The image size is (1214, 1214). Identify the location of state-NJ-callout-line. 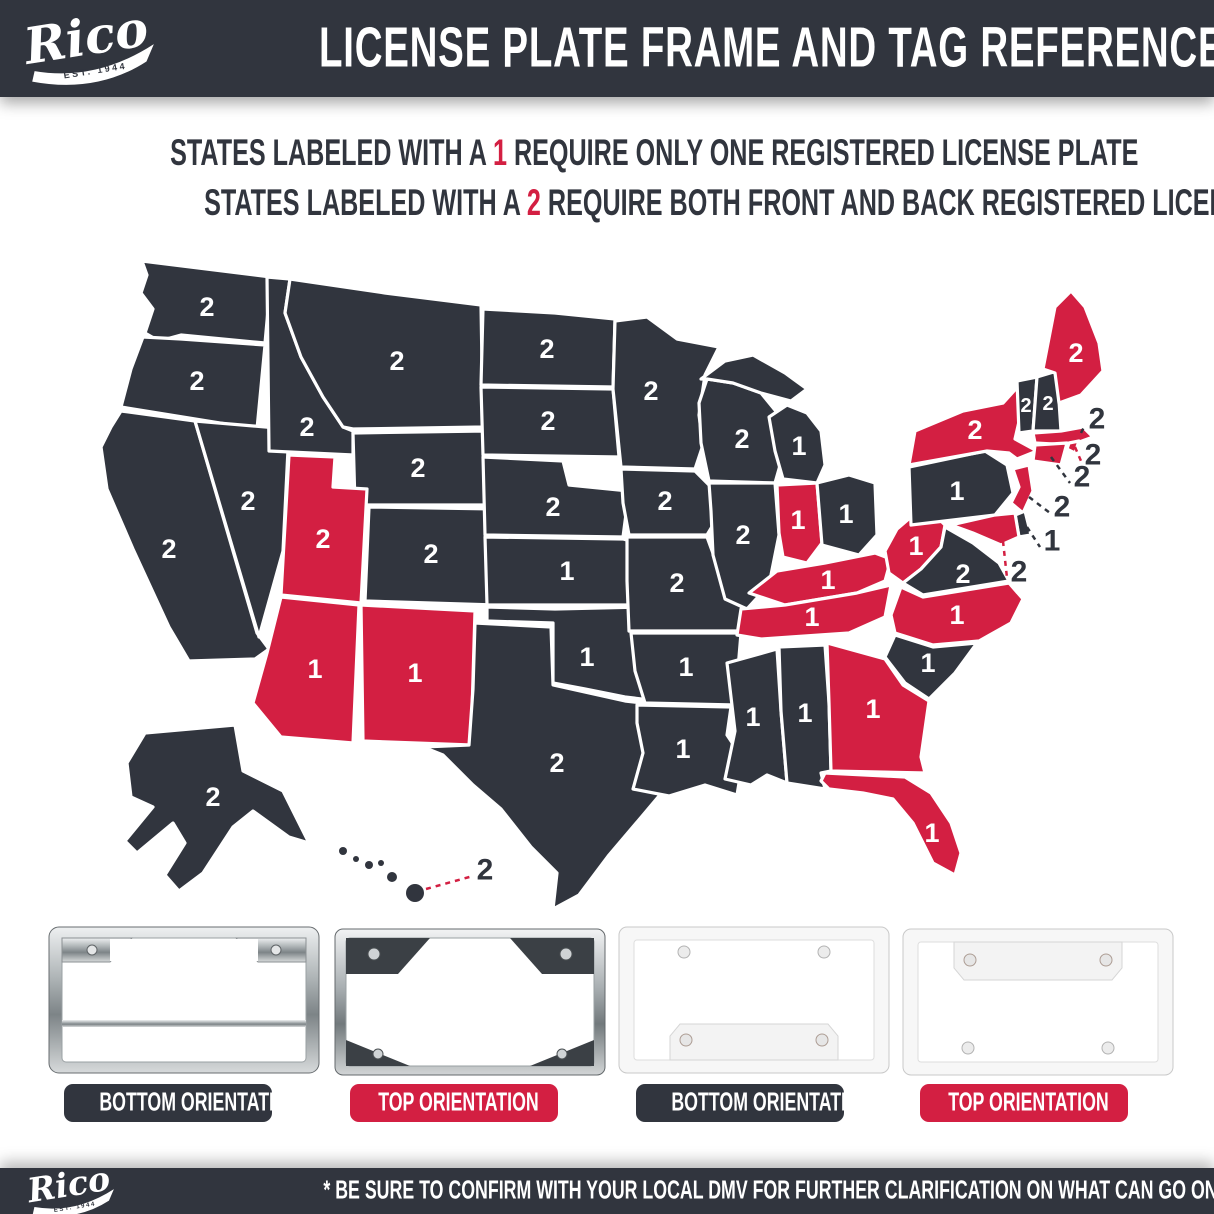
(1039, 505).